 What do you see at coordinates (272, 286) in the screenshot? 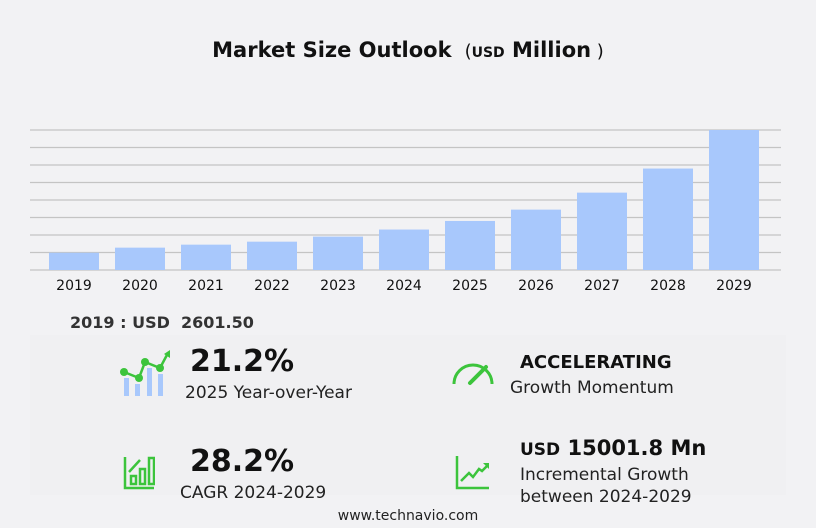
I see `x-tick-label: 2022` at bounding box center [272, 286].